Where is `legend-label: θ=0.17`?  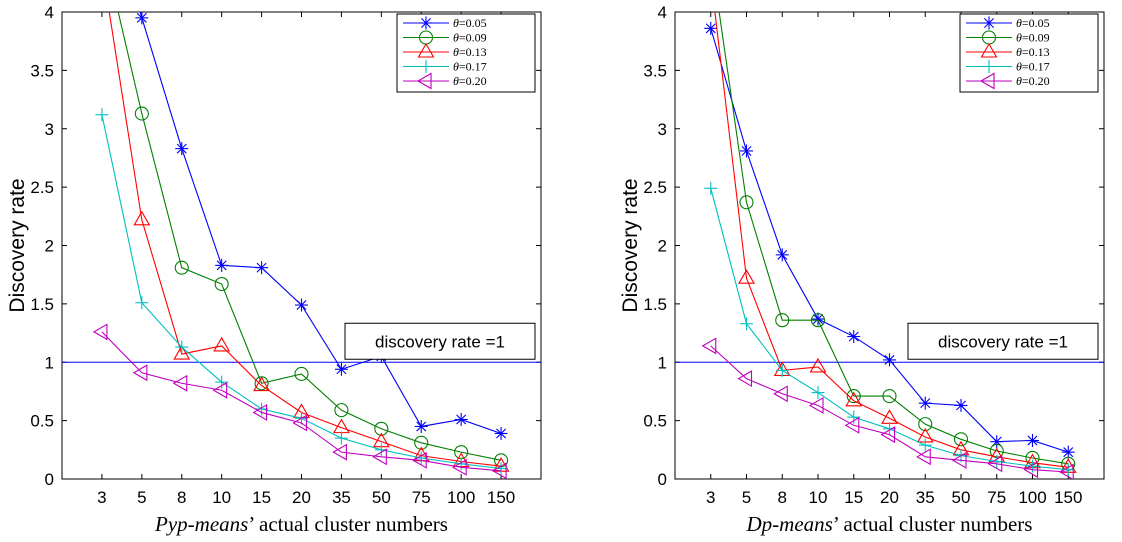
legend-label: θ=0.17 is located at coordinates (470, 67).